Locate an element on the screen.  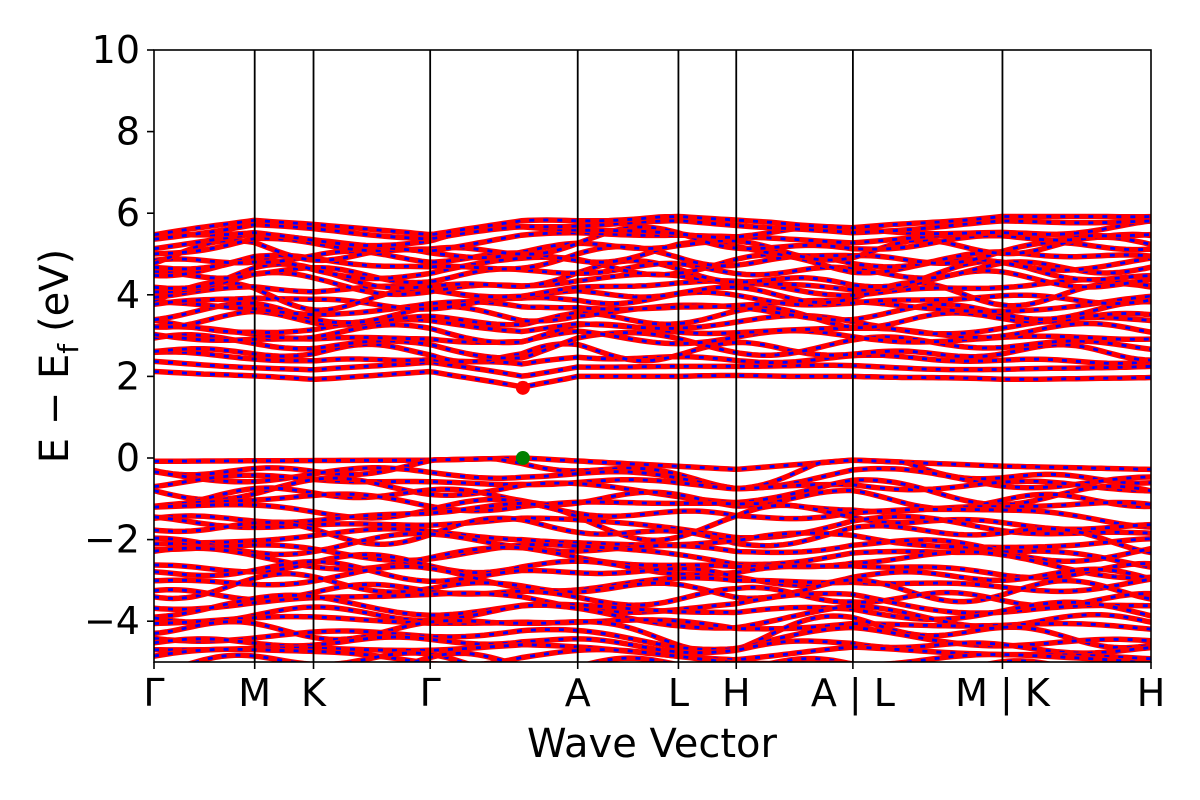
x-tick-label: A is located at coordinates (578, 693).